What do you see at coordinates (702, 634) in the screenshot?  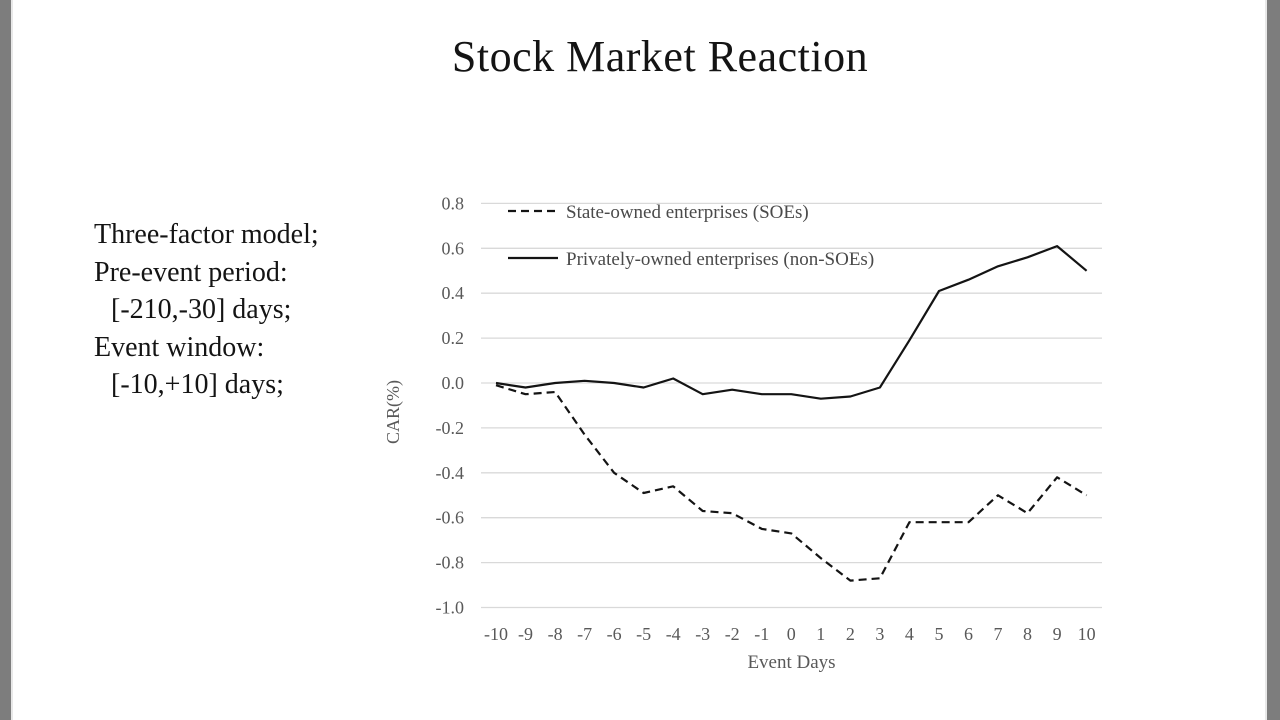 I see `x-tick-label: -3` at bounding box center [702, 634].